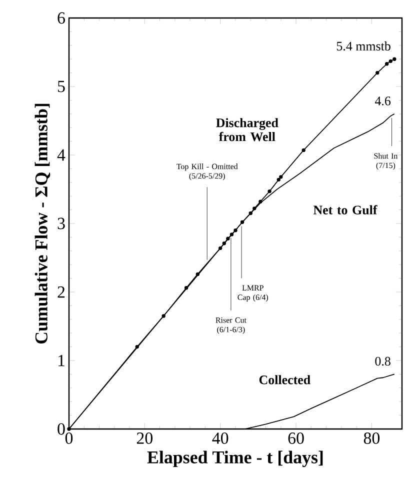  I want to click on series-label: Collected, so click(284, 379).